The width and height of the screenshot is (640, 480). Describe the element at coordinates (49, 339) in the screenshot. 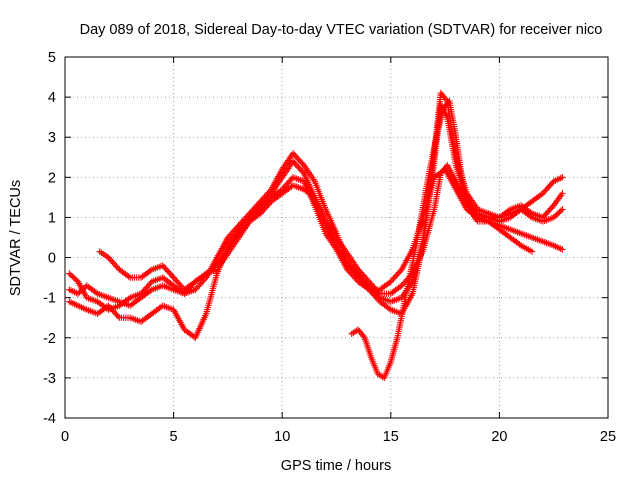

I see `y-tick-label: -2` at that location.